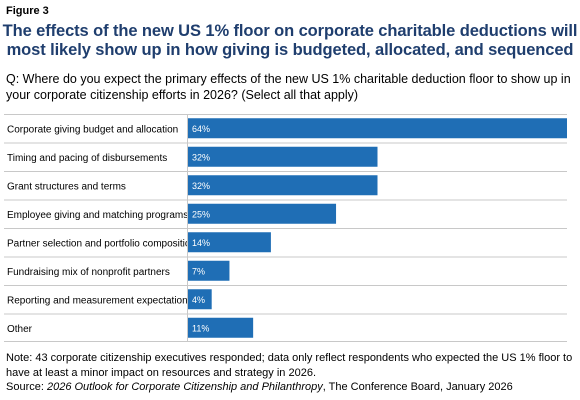 This screenshot has height=400, width=580. Describe the element at coordinates (26, 387) in the screenshot. I see `source-prefix: Source:` at that location.